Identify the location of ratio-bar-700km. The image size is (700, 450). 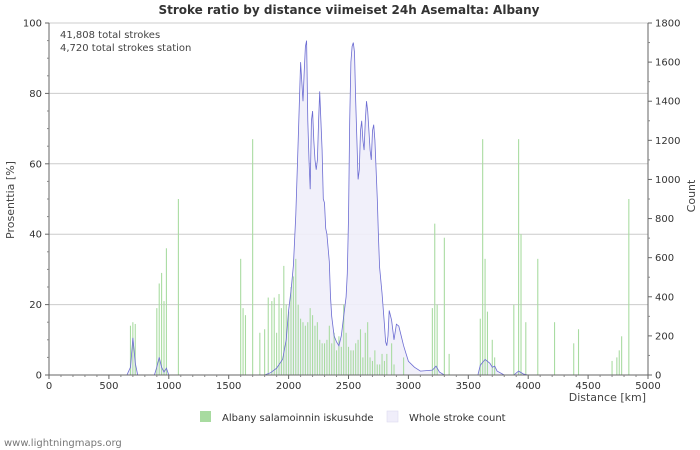
(133, 348).